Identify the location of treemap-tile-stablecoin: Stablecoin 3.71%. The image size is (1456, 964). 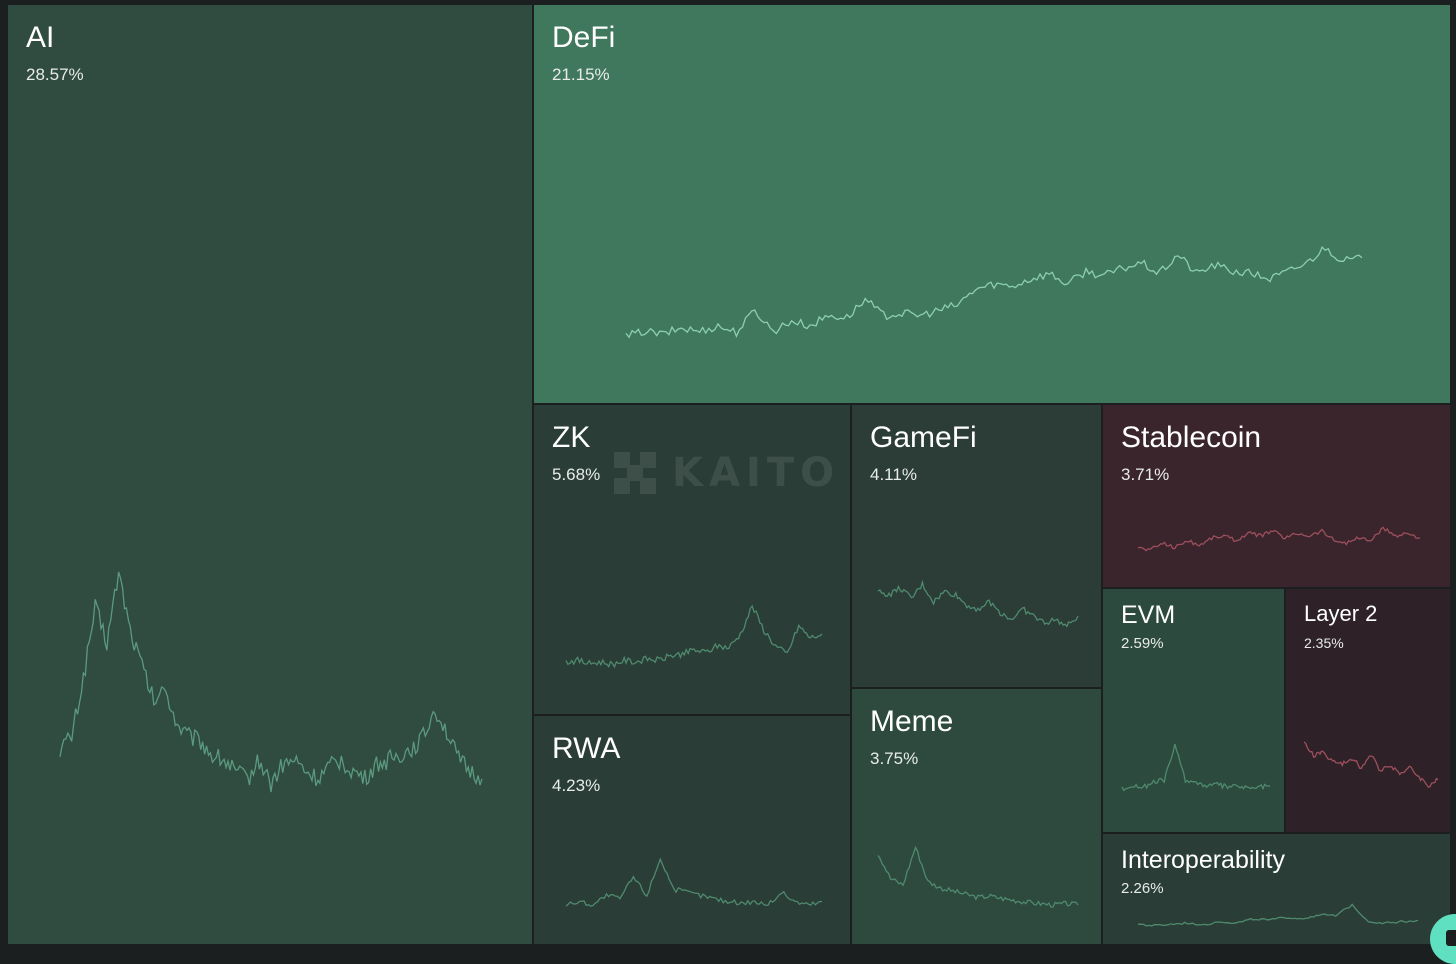
(1276, 496).